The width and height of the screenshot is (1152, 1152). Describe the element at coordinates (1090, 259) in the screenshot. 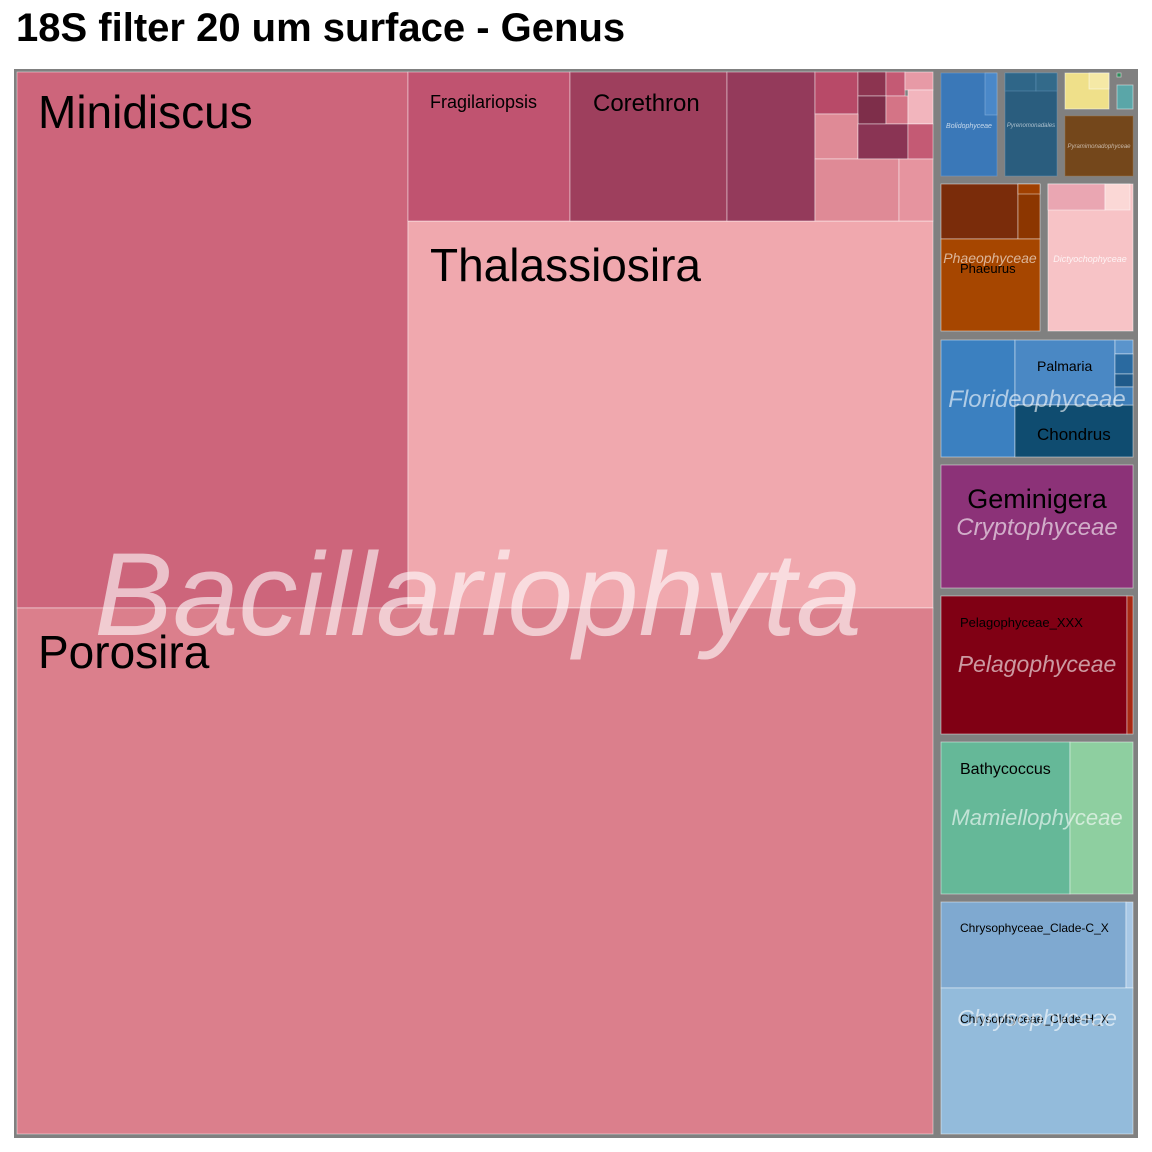

I see `label-class-dictyochophyceae: Dictyochophyceae` at that location.